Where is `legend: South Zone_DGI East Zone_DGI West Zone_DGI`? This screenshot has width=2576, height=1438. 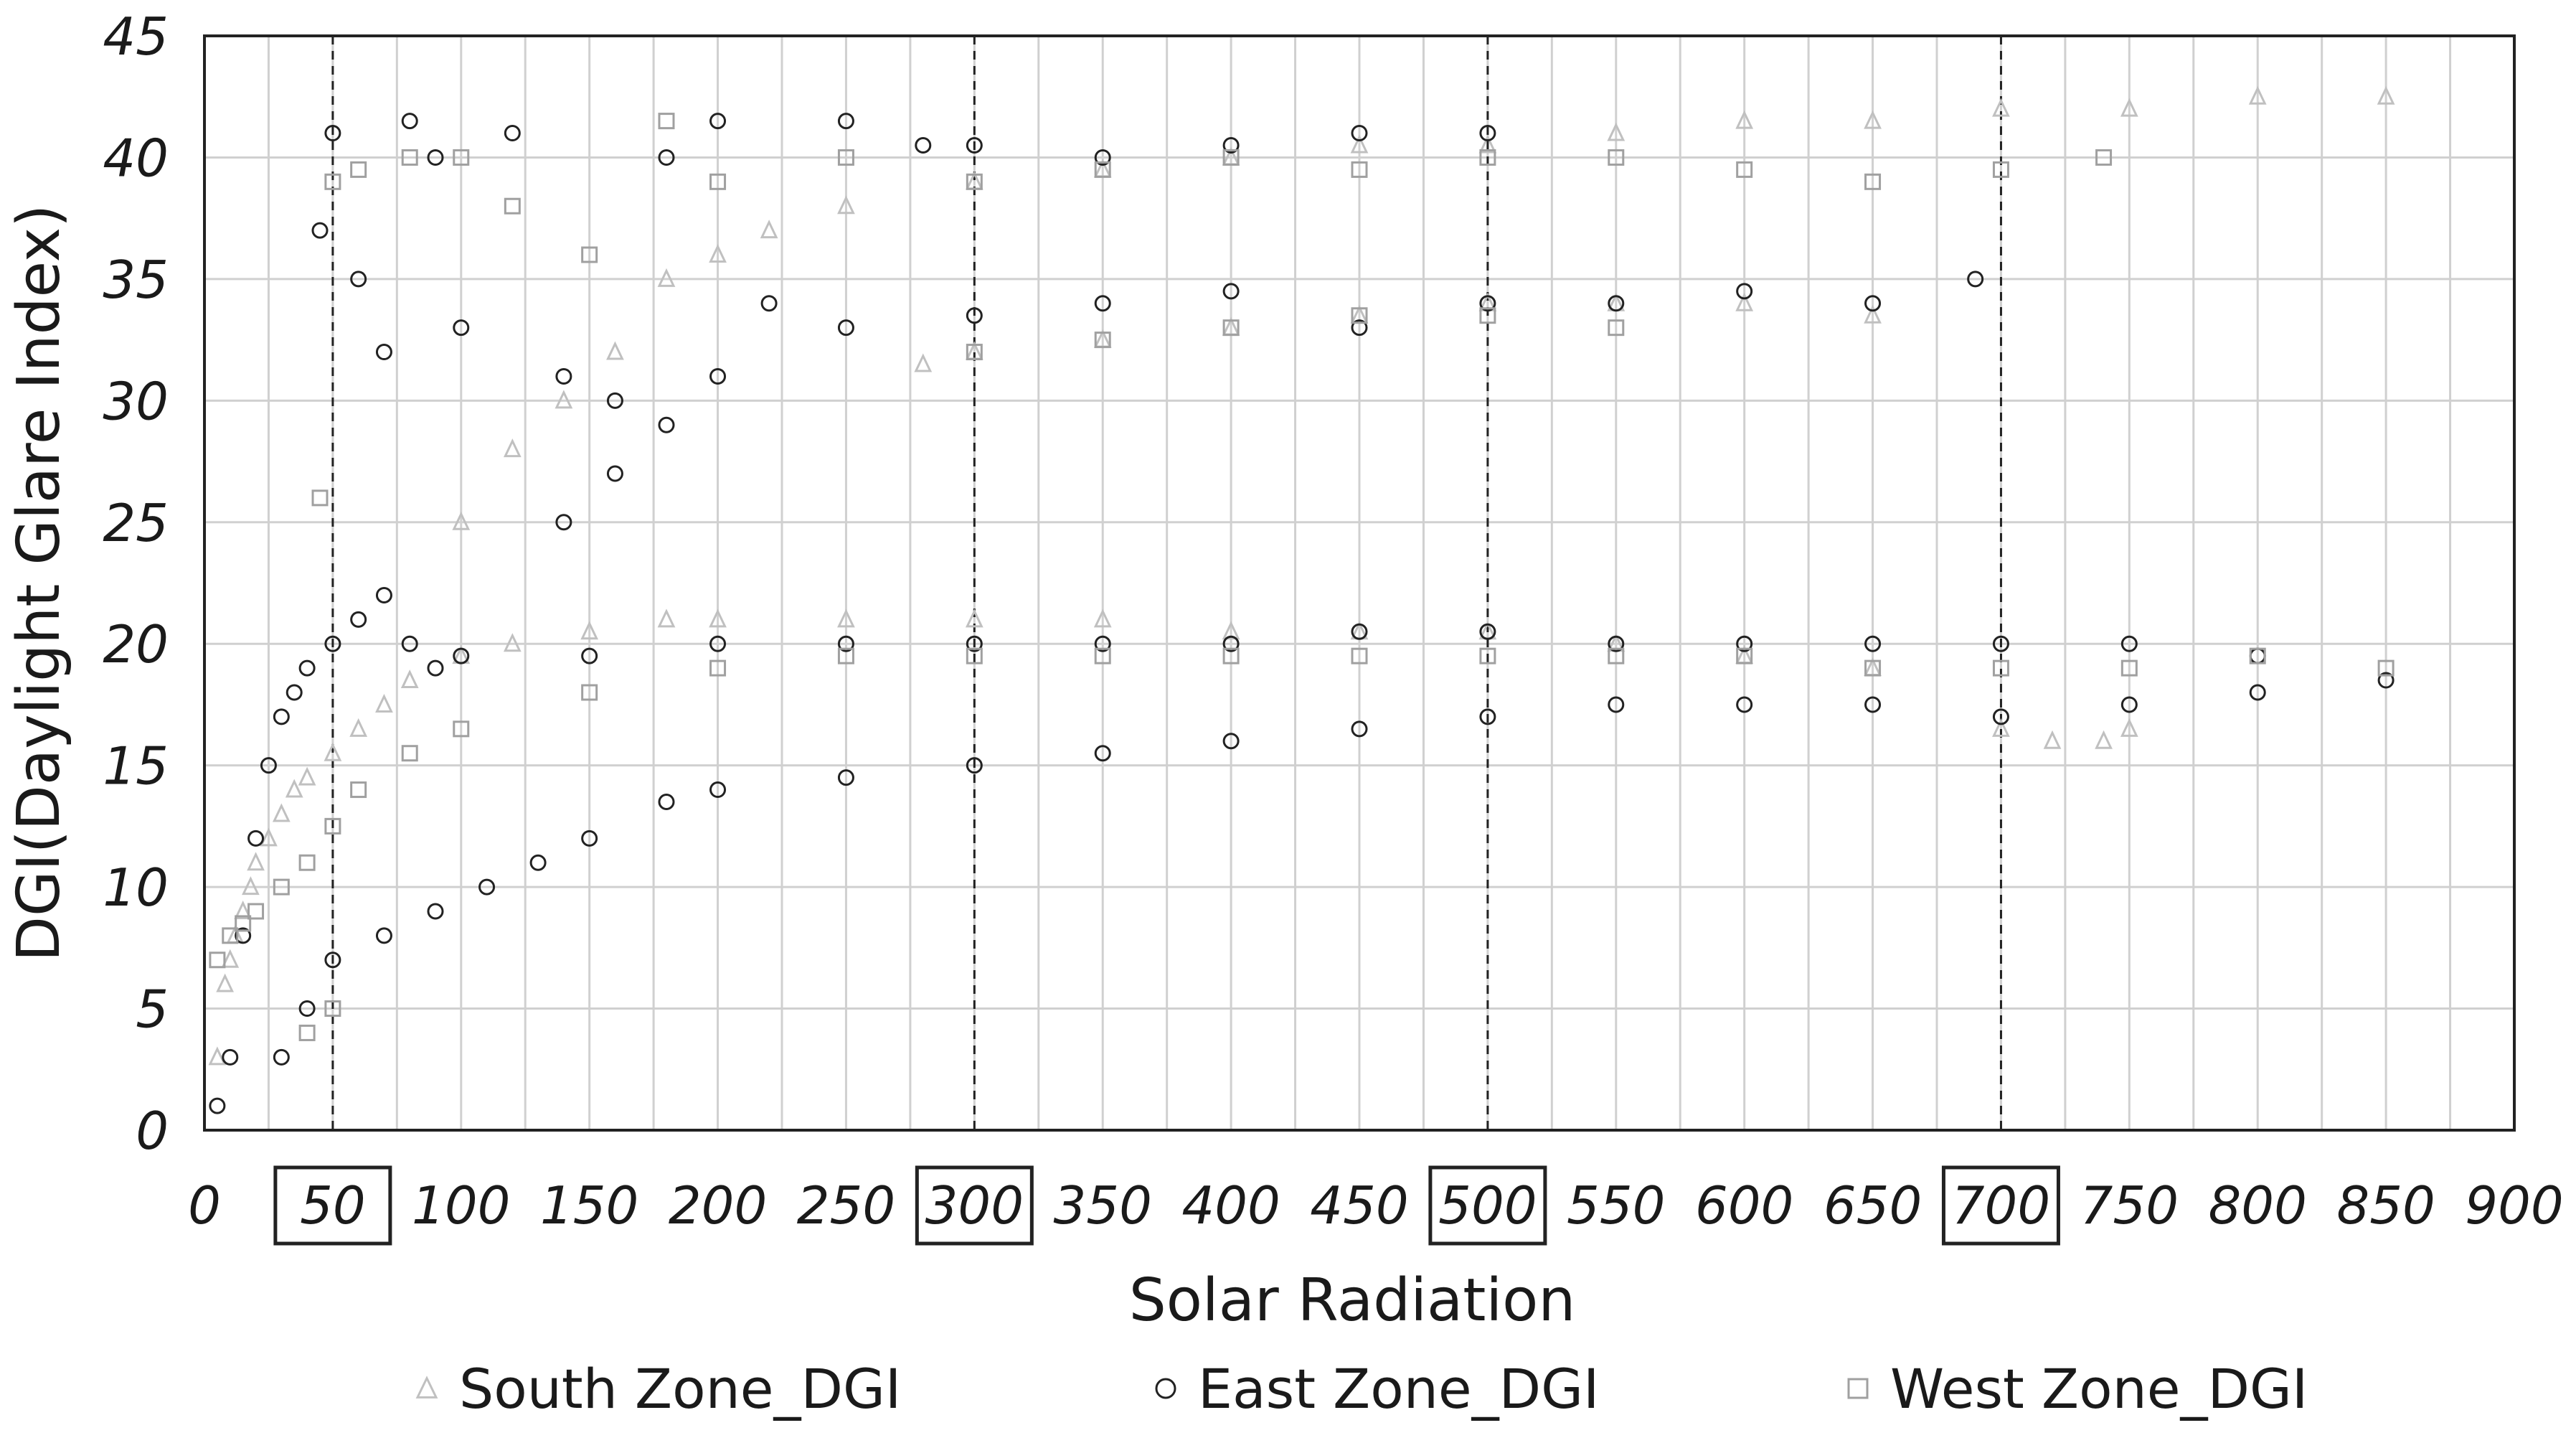
legend: South Zone_DGI East Zone_DGI West Zone_DGI is located at coordinates (1361, 1389).